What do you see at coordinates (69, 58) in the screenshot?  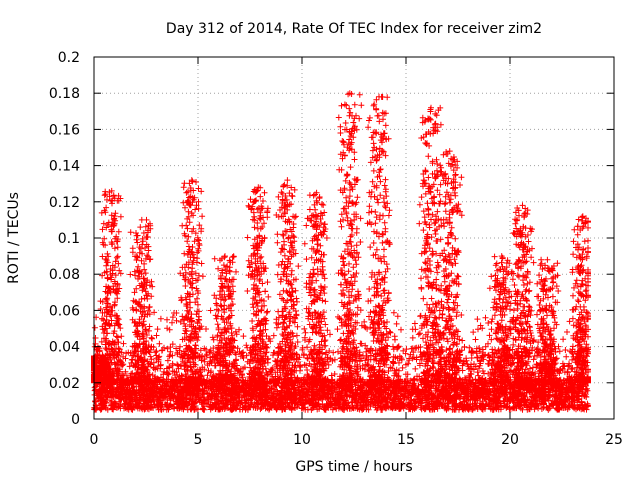 I see `y-tick-label: 0.2` at bounding box center [69, 58].